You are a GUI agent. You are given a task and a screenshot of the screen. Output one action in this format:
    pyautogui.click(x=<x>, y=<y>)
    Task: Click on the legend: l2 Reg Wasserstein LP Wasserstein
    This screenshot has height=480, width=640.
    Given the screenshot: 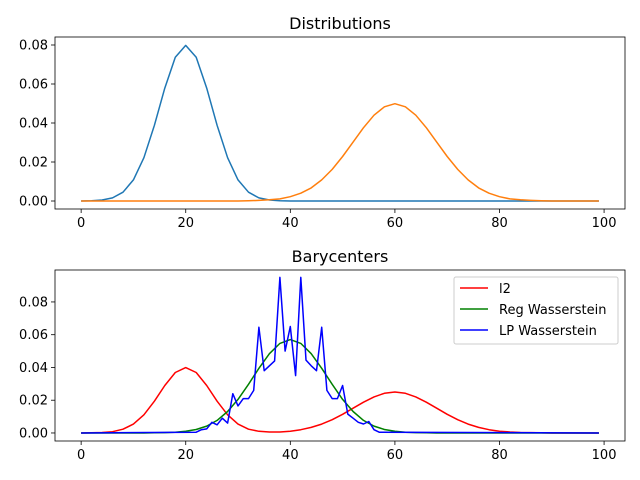 What is the action you would take?
    pyautogui.click(x=536, y=310)
    